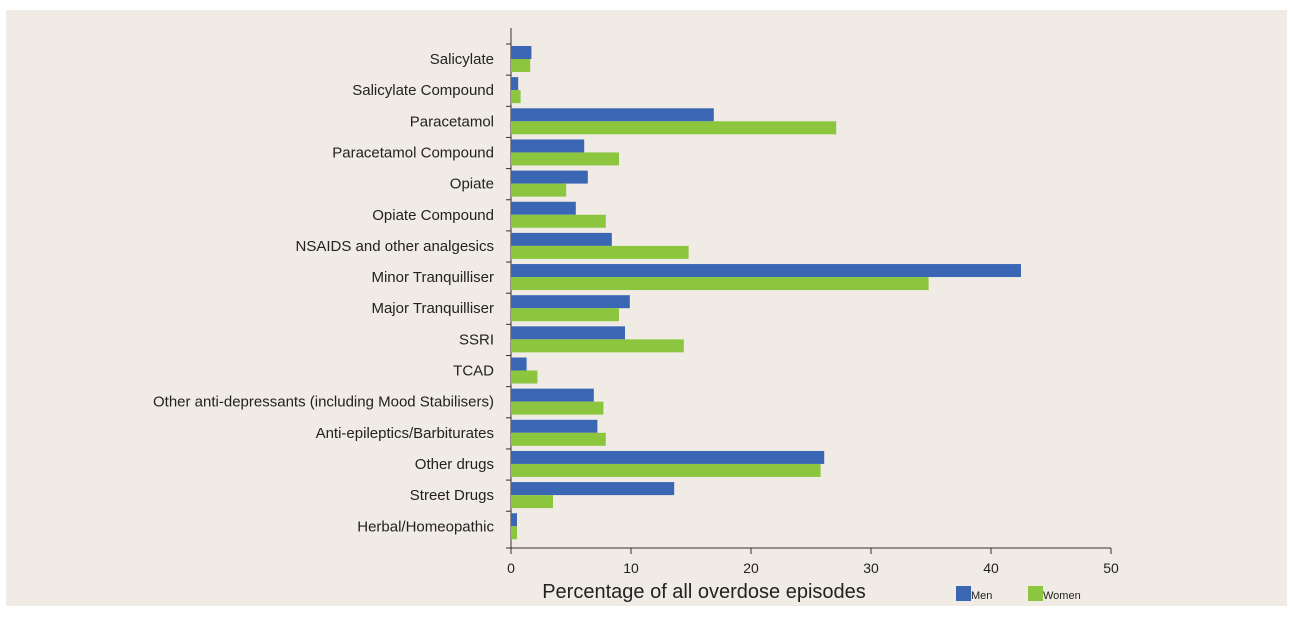 The width and height of the screenshot is (1293, 624). Describe the element at coordinates (557, 408) in the screenshot. I see `bar-women-other-anti-depressants-including-mood-stabilisers` at that location.